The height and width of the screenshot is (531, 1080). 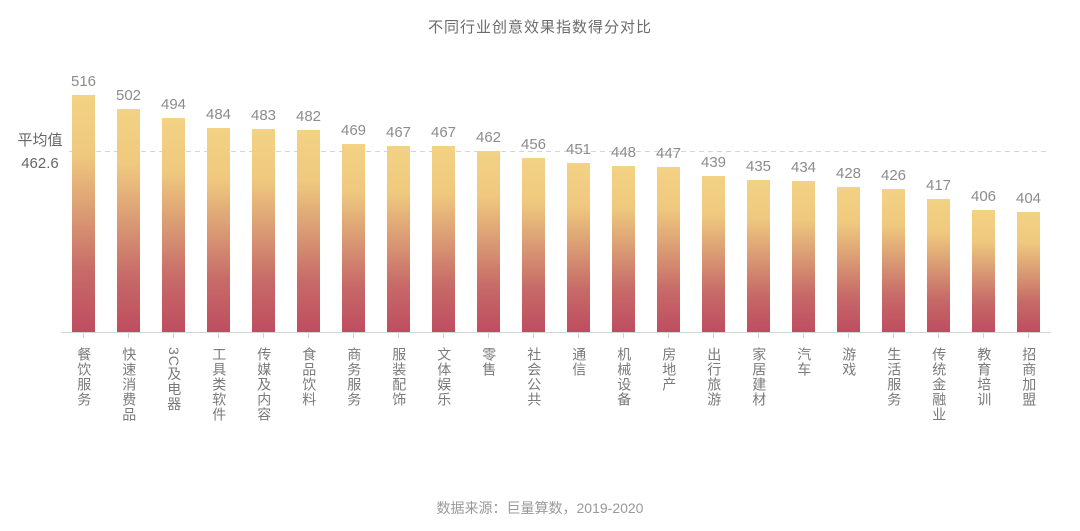 What do you see at coordinates (848, 248) in the screenshot?
I see `bar-slot: 428` at bounding box center [848, 248].